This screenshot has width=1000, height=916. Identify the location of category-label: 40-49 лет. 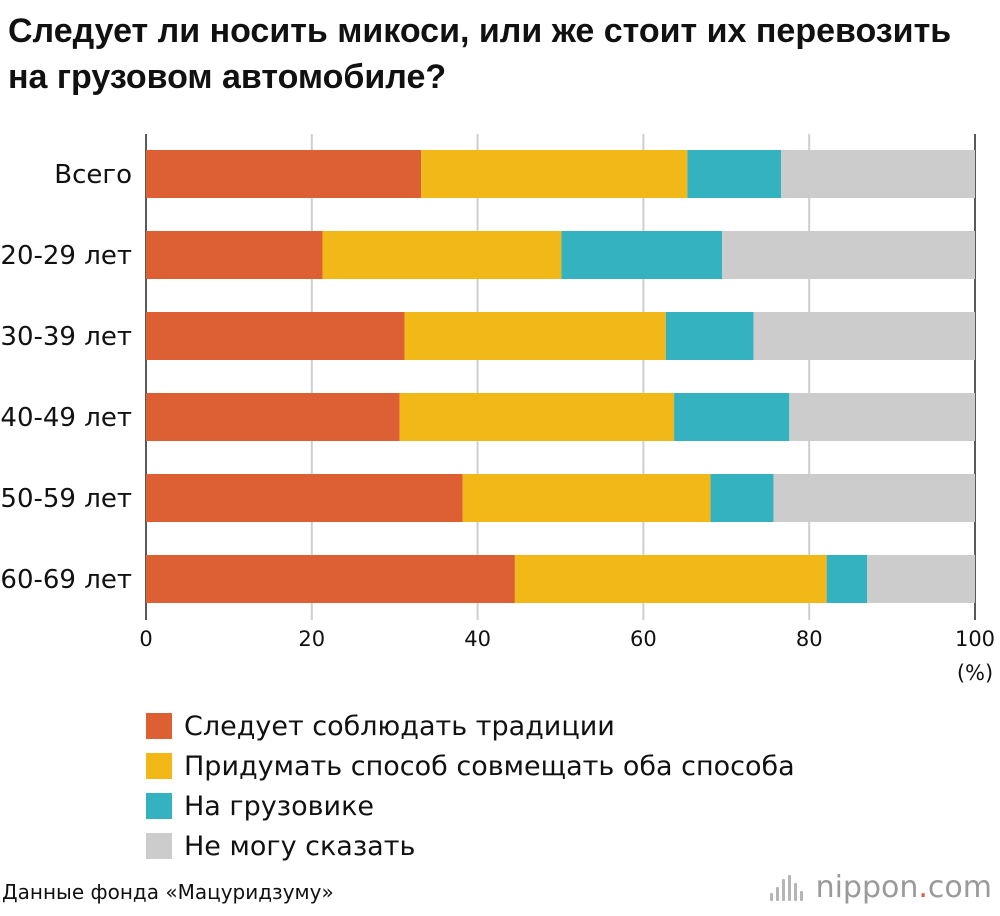
(66, 418).